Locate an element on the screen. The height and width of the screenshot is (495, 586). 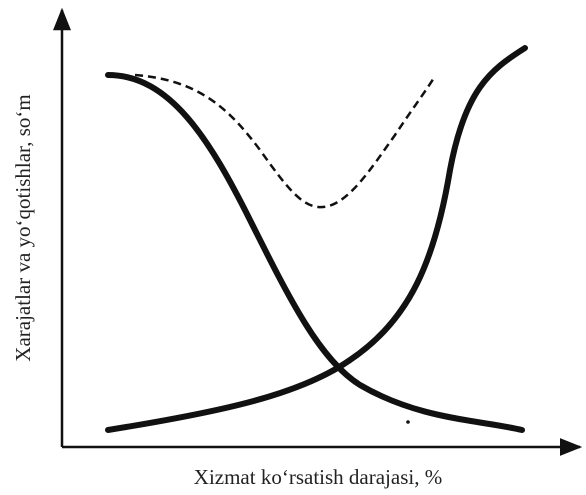
y-axis-label: Xarajatlar va yo‘qotishlar, so‘m is located at coordinates (23, 227).